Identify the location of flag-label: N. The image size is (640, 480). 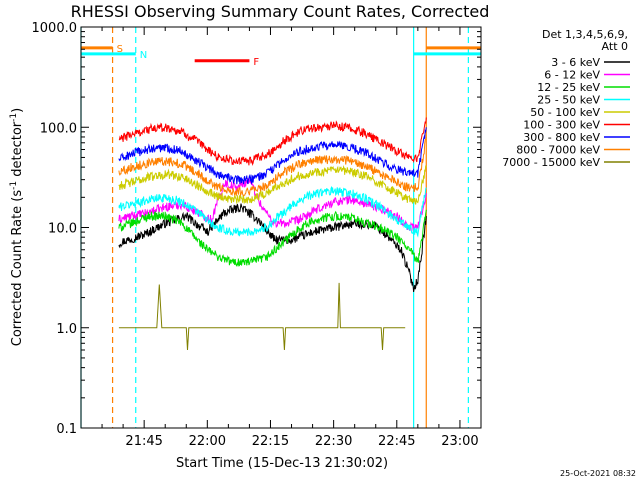
(143, 55).